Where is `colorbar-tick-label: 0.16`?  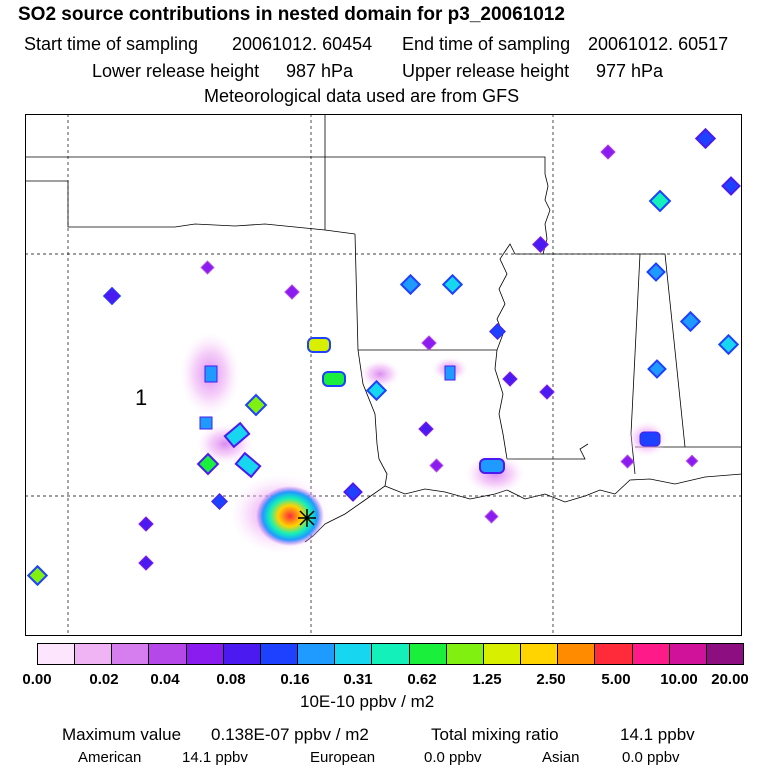 colorbar-tick-label: 0.16 is located at coordinates (295, 679).